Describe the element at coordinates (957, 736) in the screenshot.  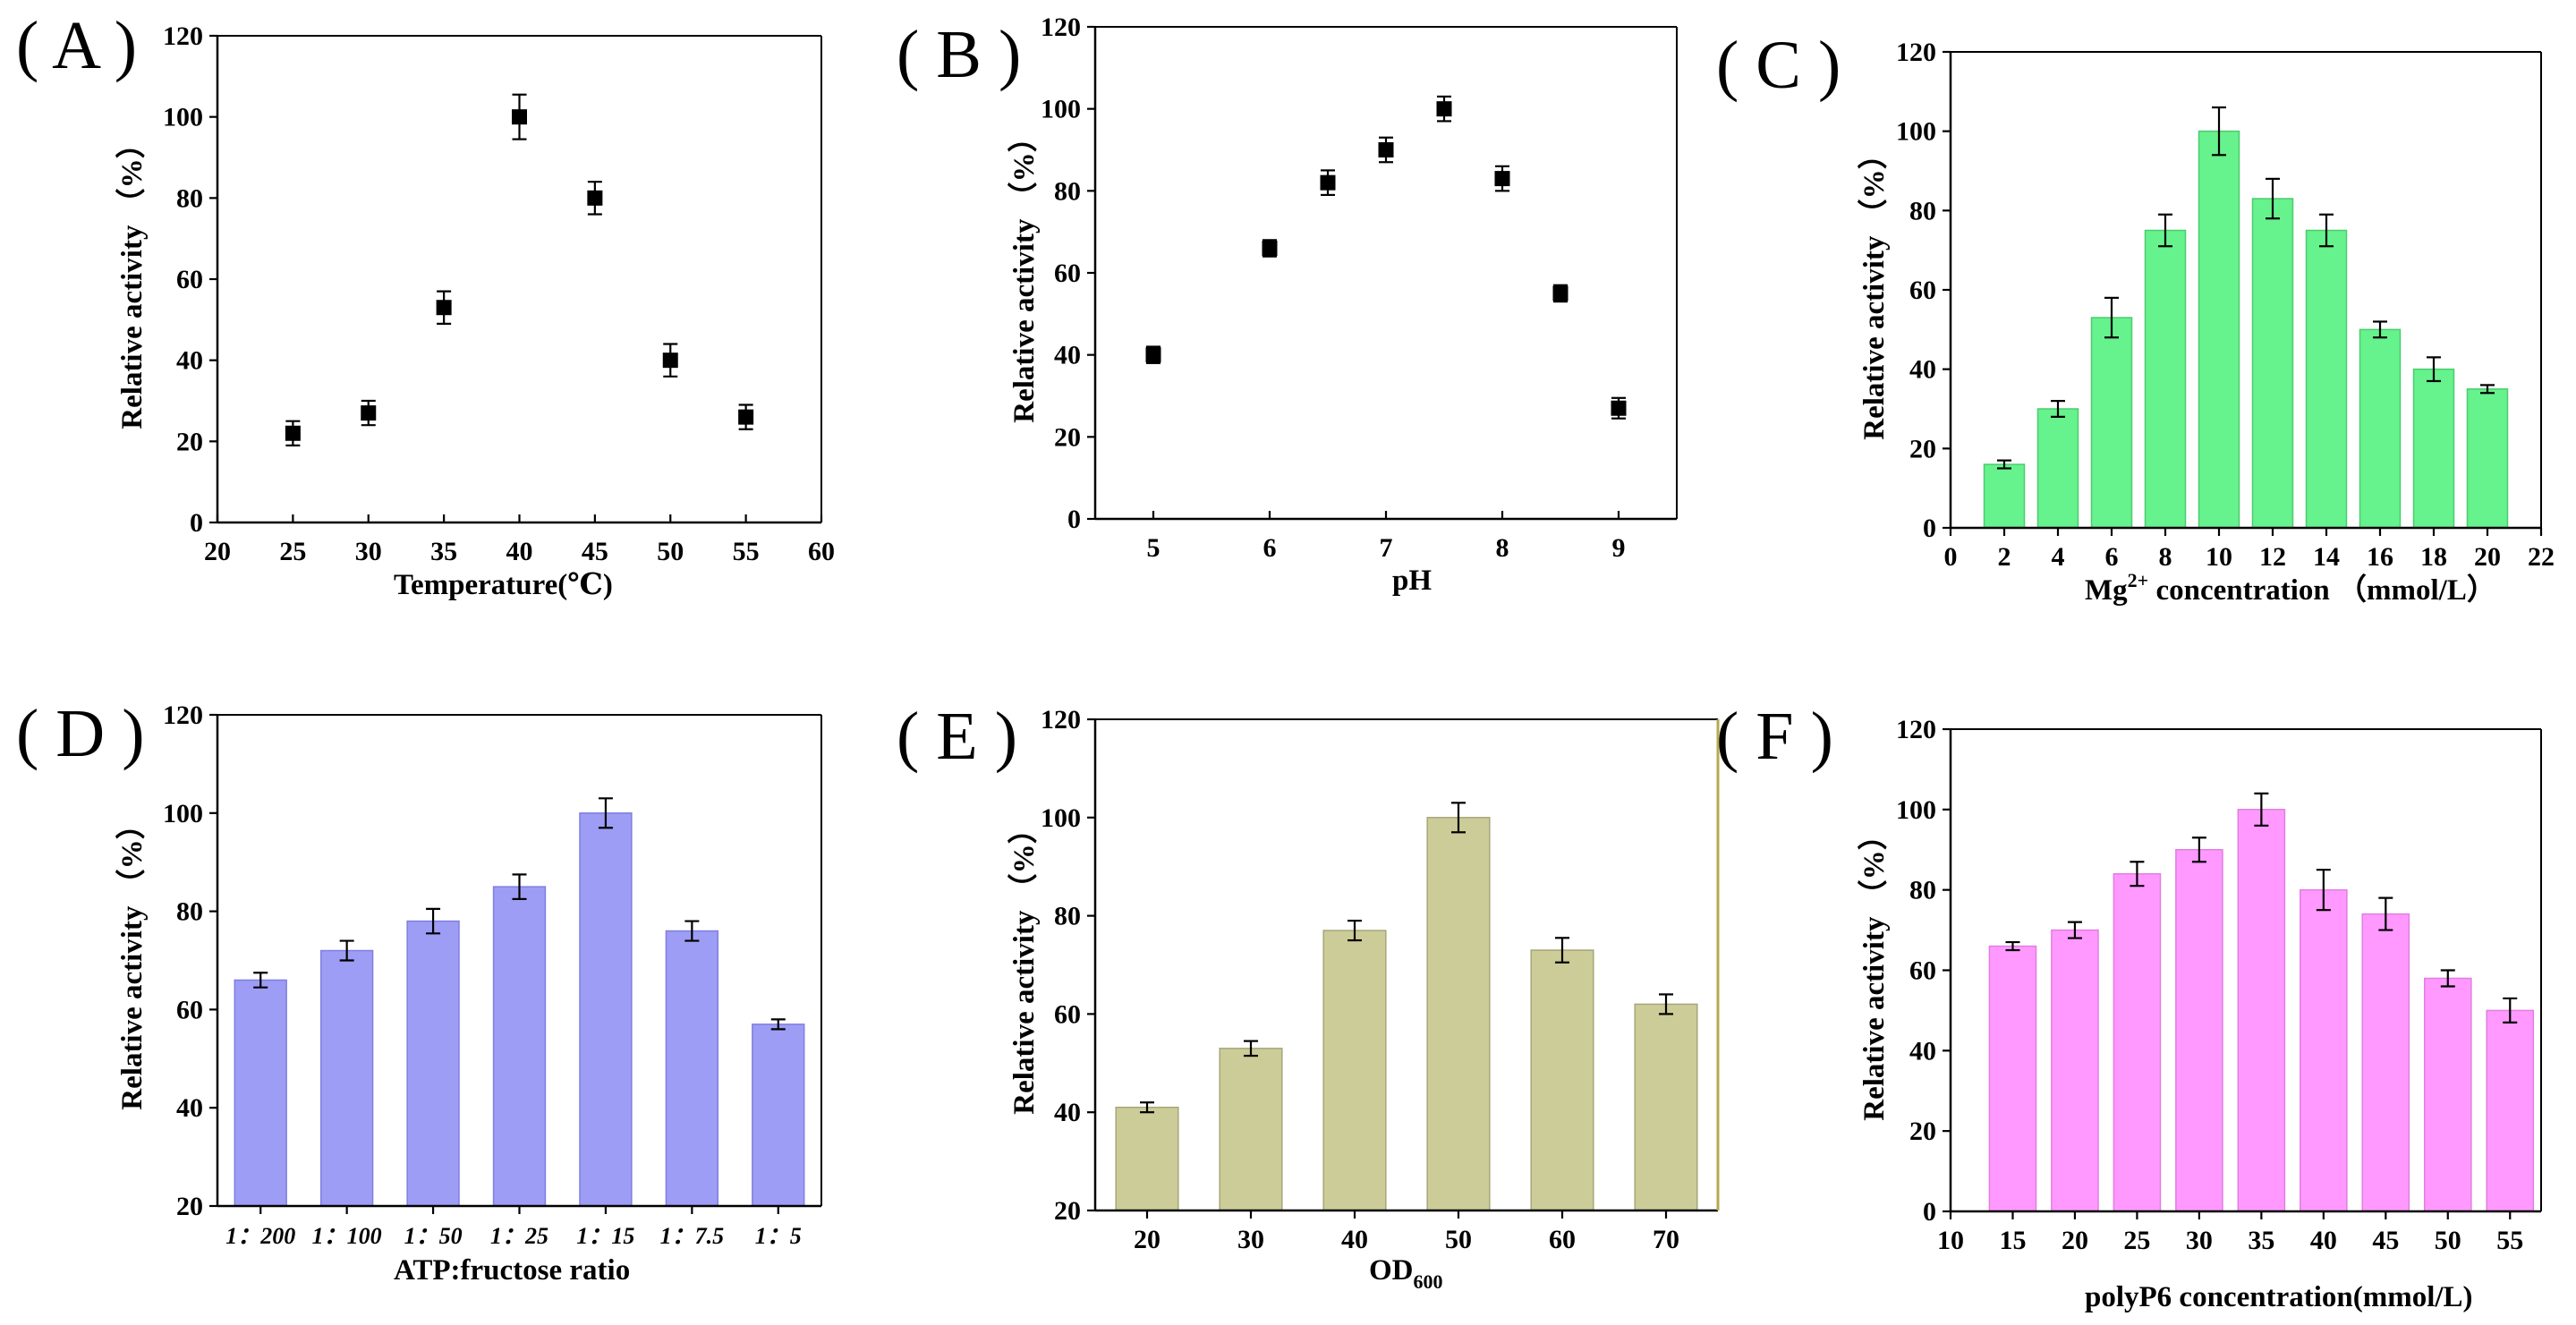
I see `panel-label: ( E )` at that location.